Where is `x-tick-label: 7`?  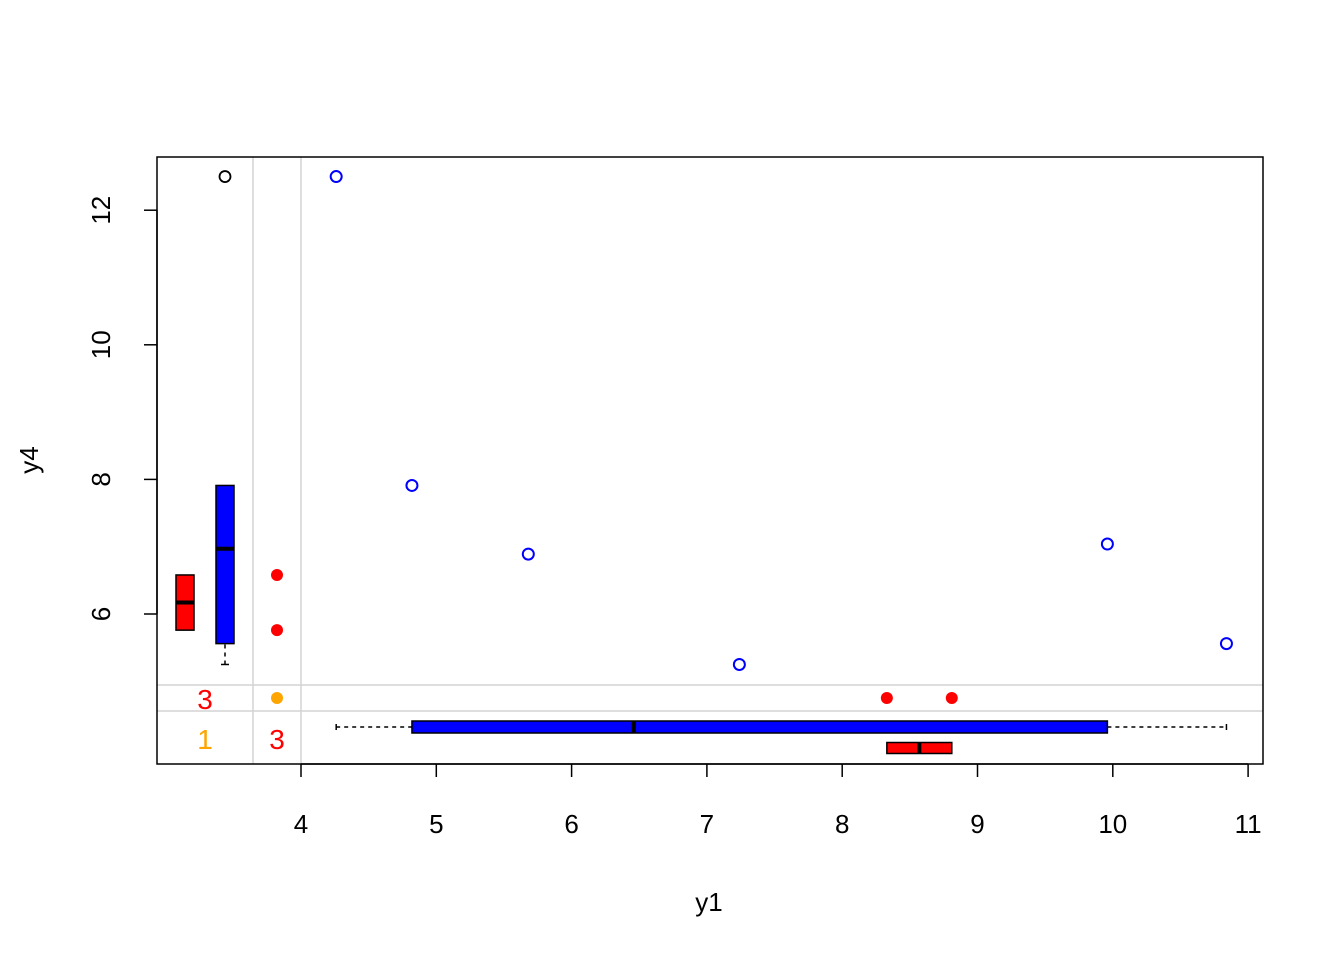
x-tick-label: 7 is located at coordinates (707, 824).